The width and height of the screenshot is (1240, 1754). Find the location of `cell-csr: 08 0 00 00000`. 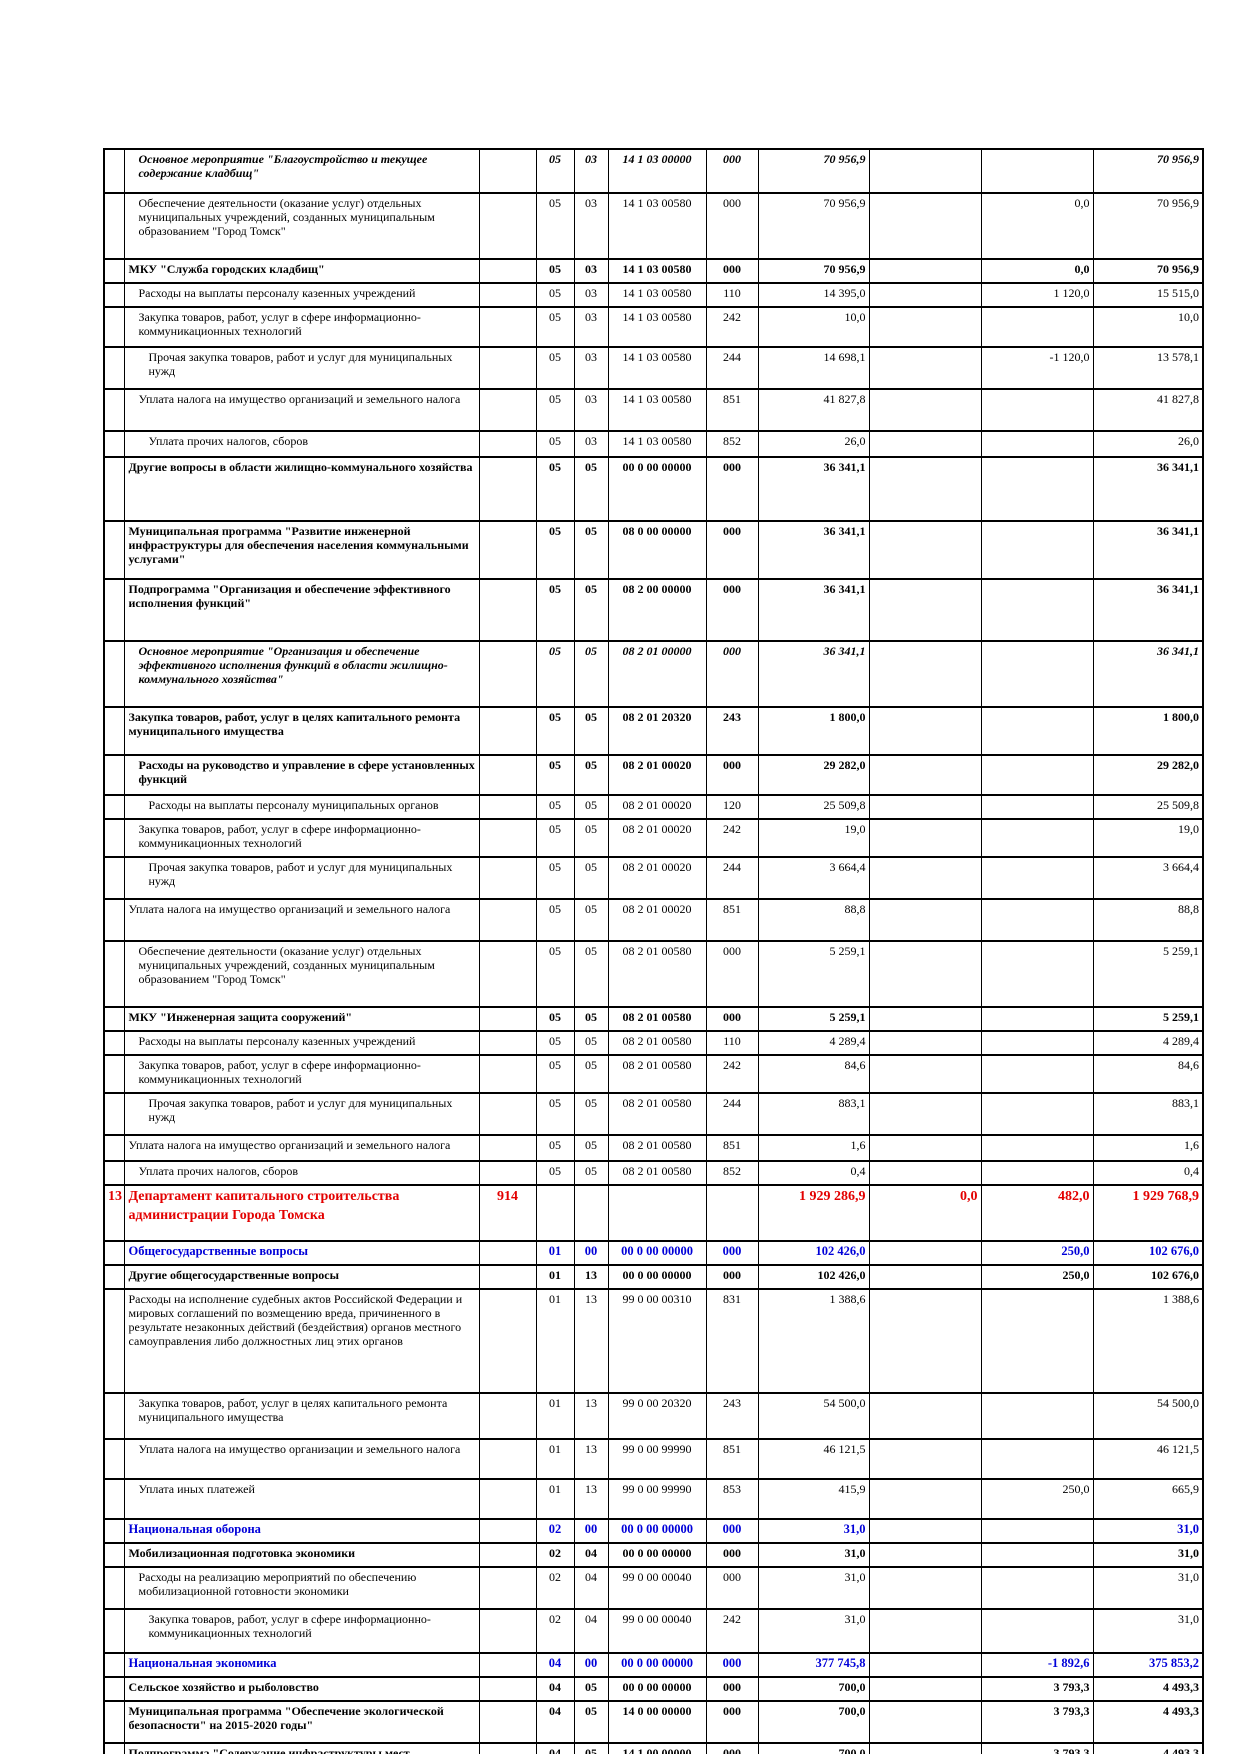

cell-csr: 08 0 00 00000 is located at coordinates (657, 550).